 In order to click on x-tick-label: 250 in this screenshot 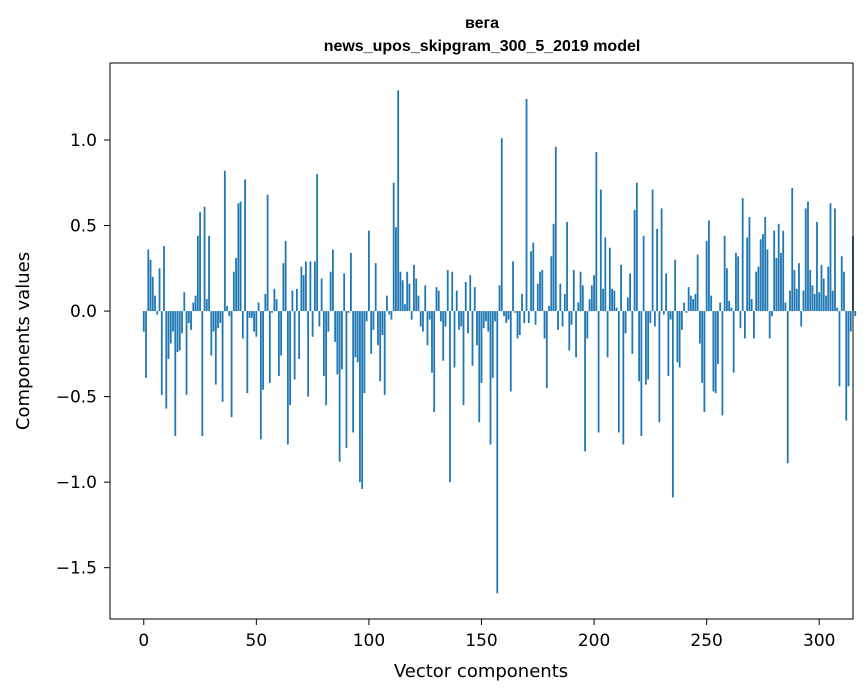, I will do `click(706, 641)`.